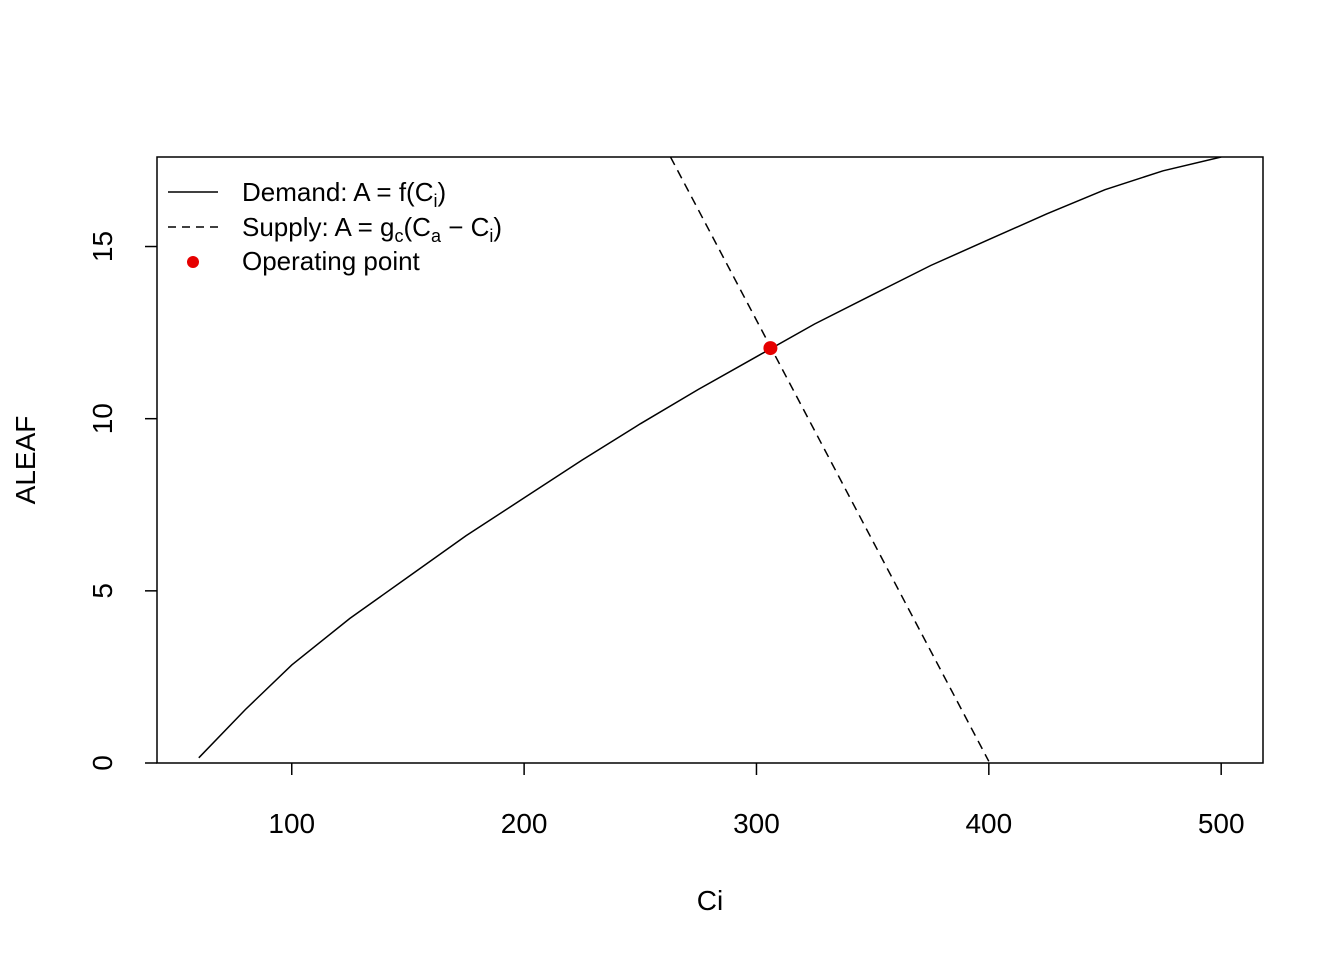  What do you see at coordinates (102, 246) in the screenshot?
I see `y-tick-label: 15` at bounding box center [102, 246].